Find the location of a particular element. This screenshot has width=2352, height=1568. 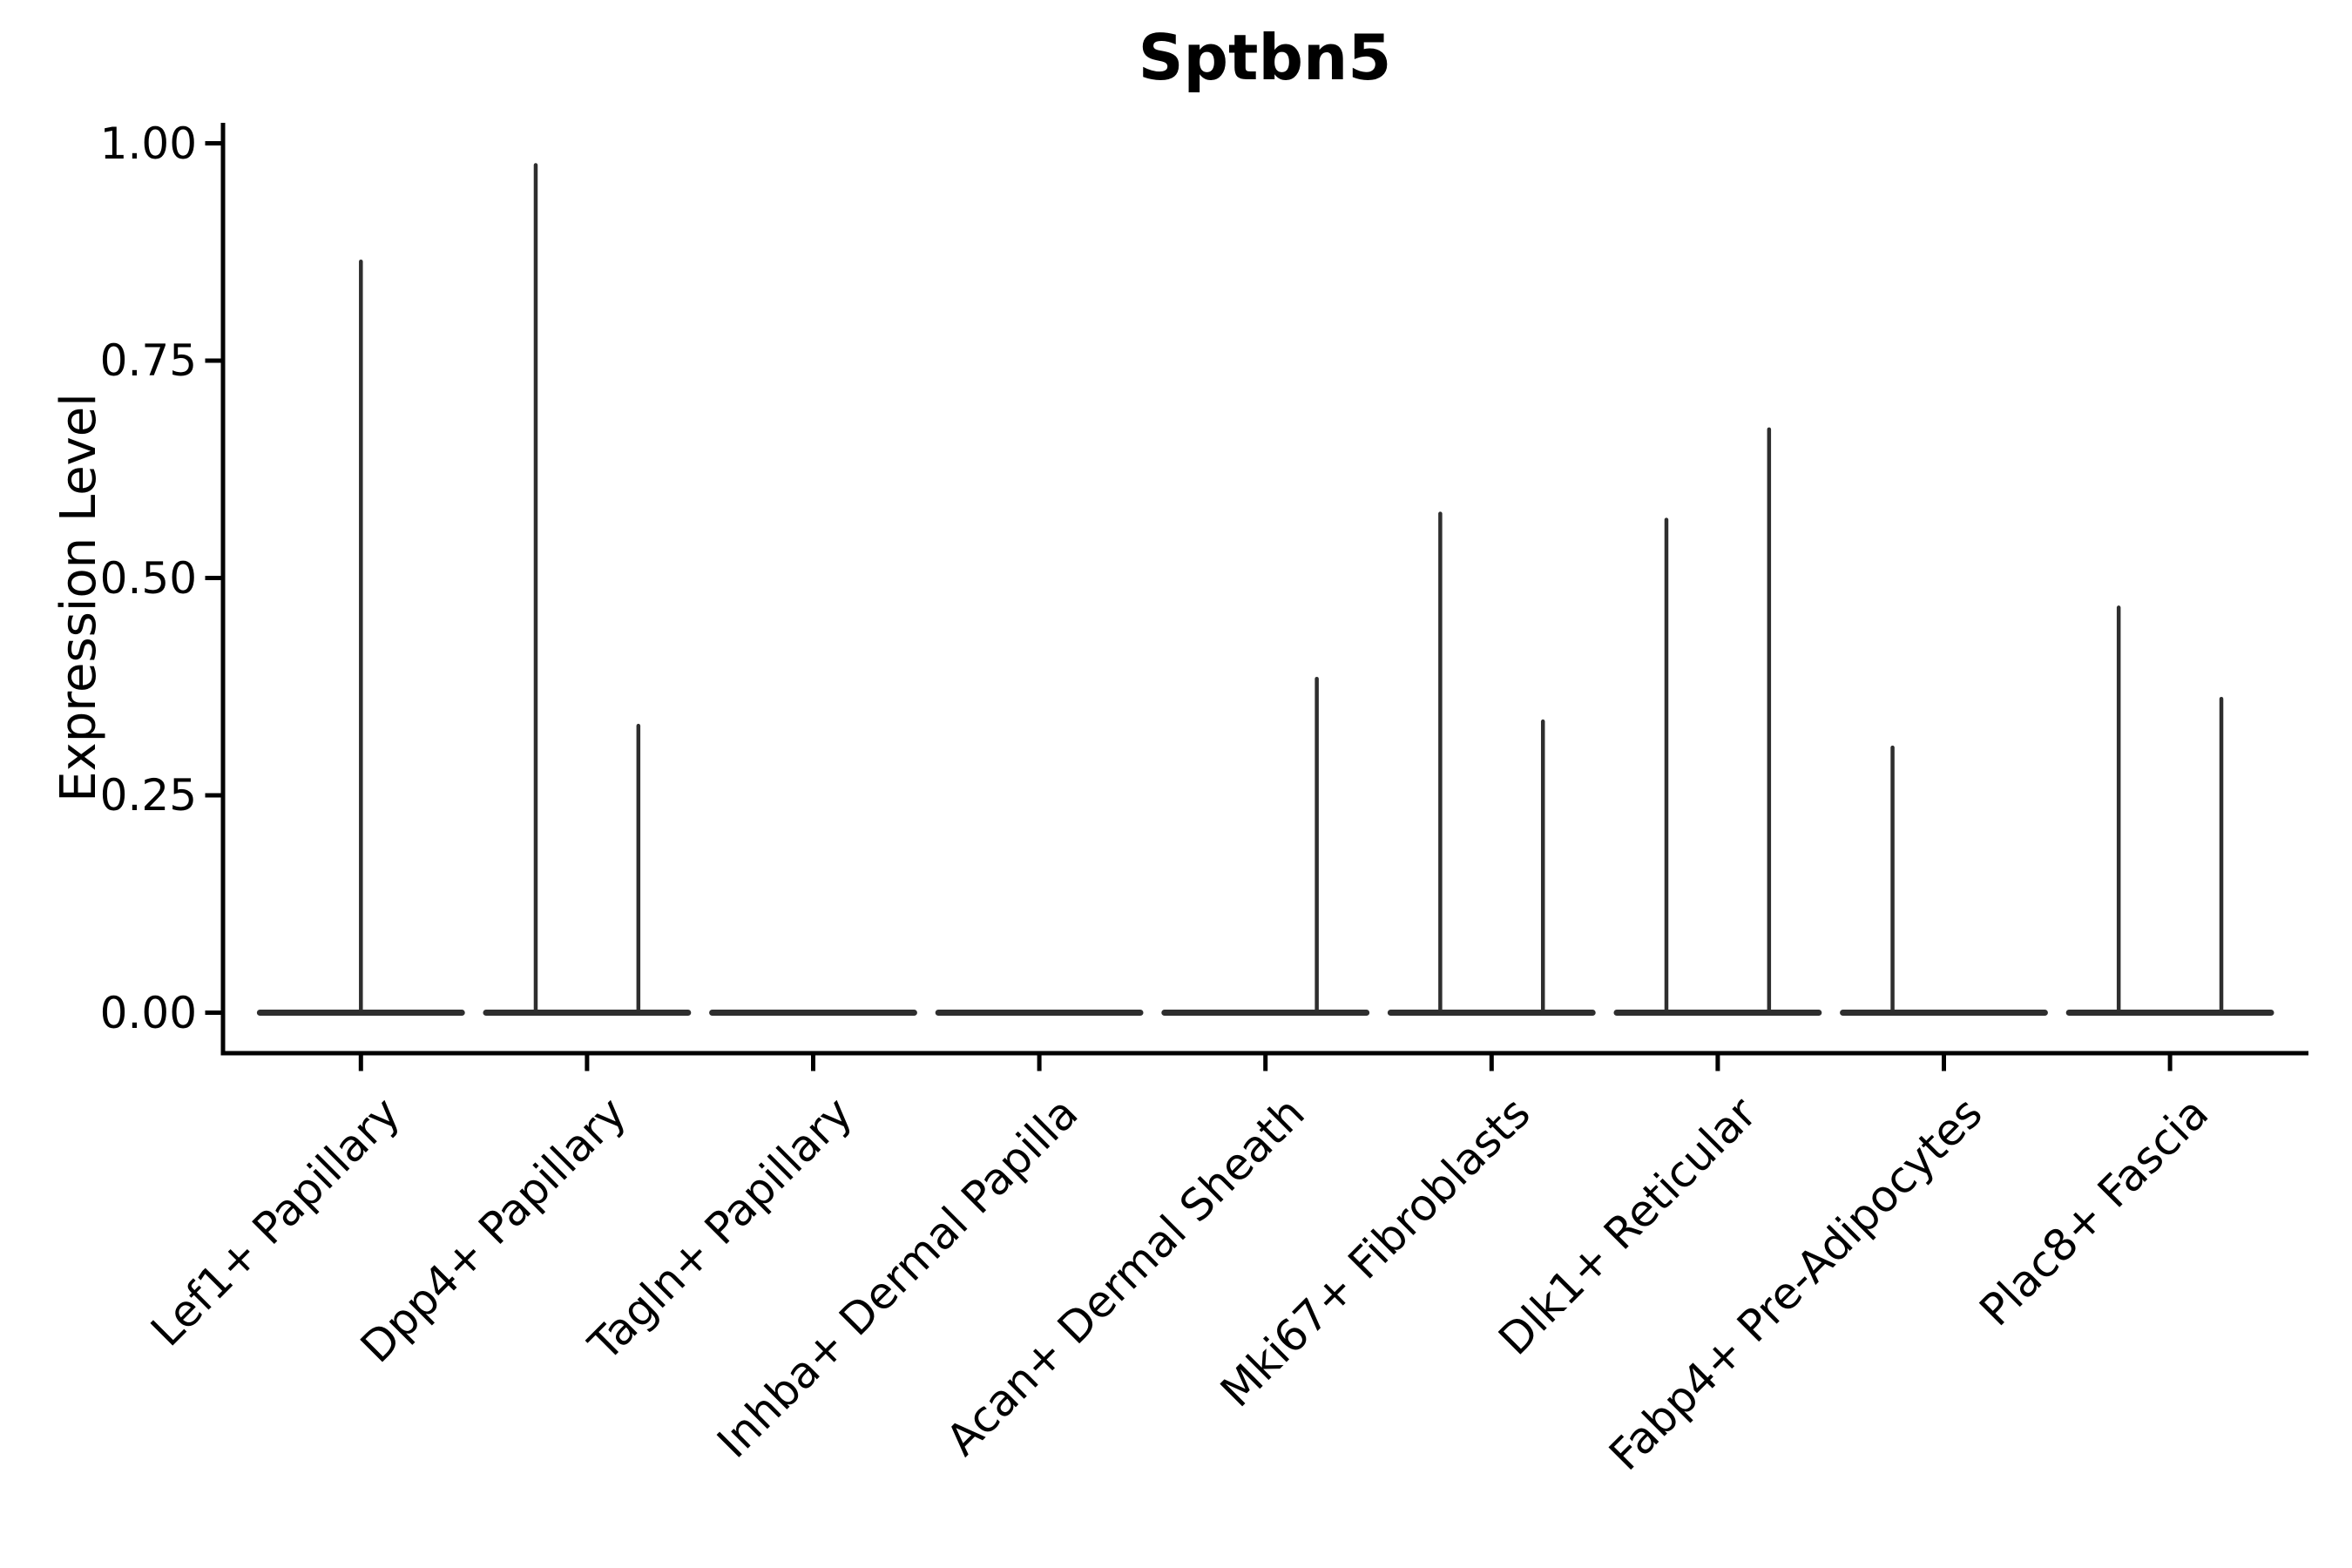

y-tick-label: 0.25 is located at coordinates (148, 795).